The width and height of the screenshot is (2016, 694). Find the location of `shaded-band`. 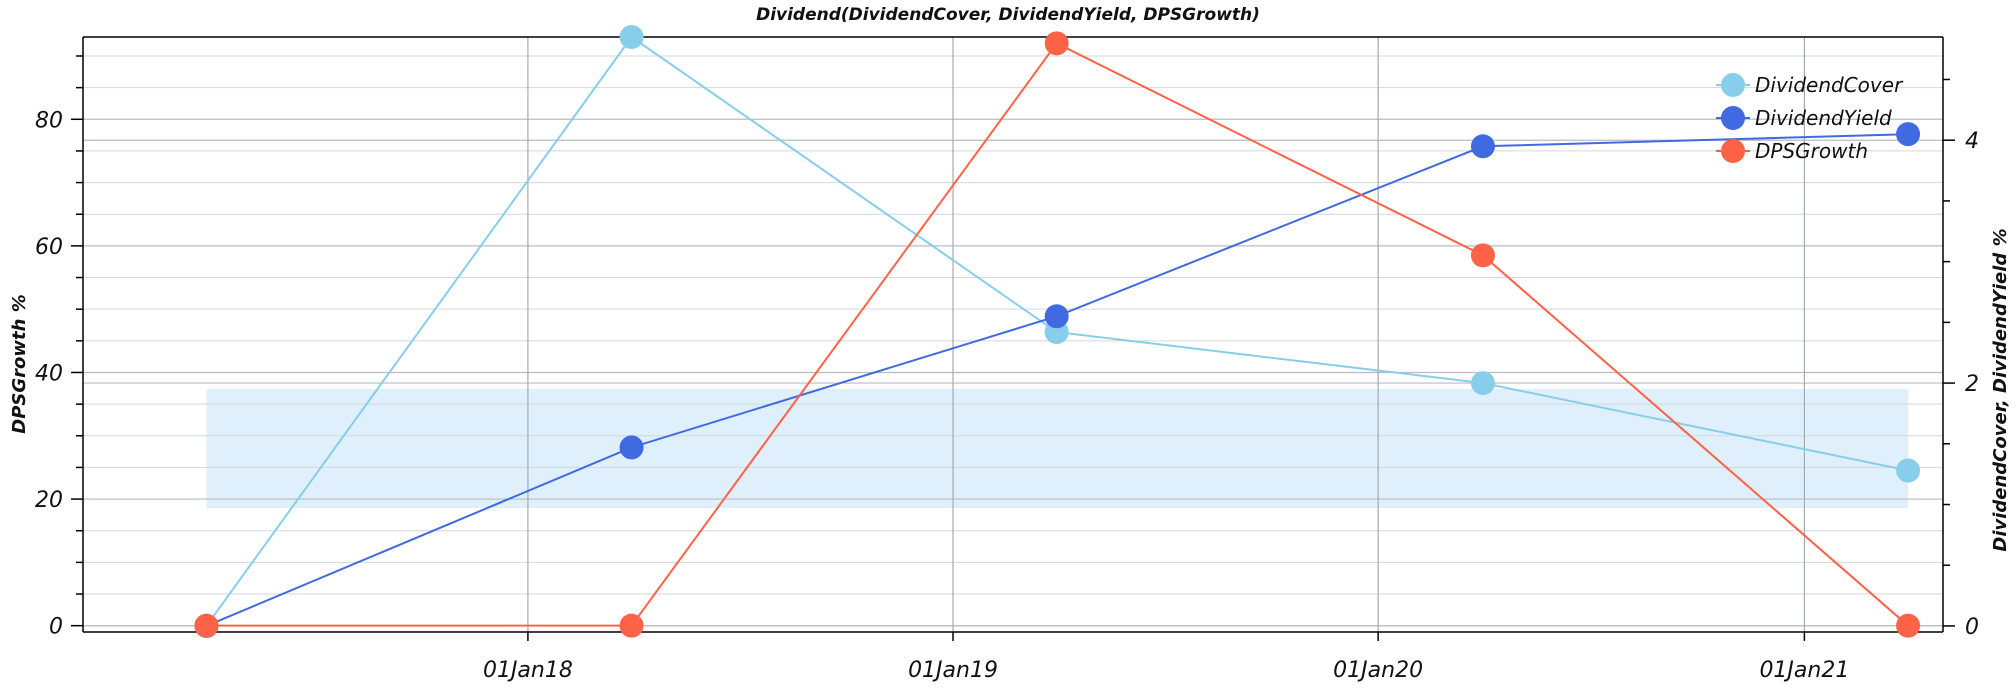

shaded-band is located at coordinates (1057, 448).